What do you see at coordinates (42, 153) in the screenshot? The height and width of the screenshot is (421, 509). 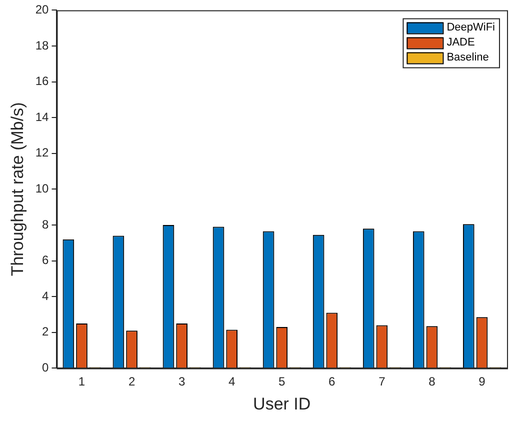 I see `y-tick-label: 12` at bounding box center [42, 153].